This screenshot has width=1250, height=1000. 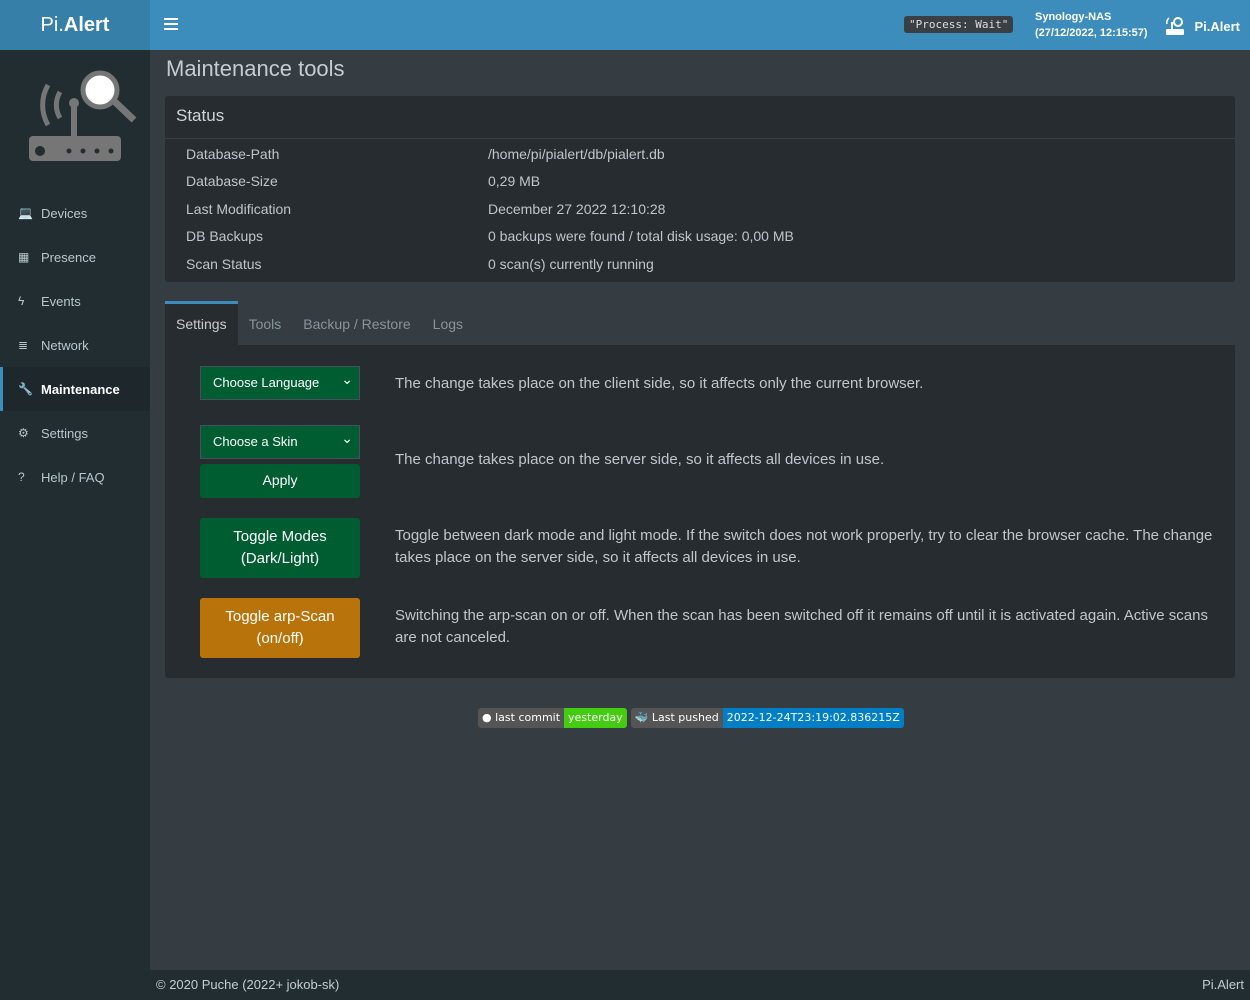 What do you see at coordinates (68, 257) in the screenshot?
I see `sidebar-item-label: Presence` at bounding box center [68, 257].